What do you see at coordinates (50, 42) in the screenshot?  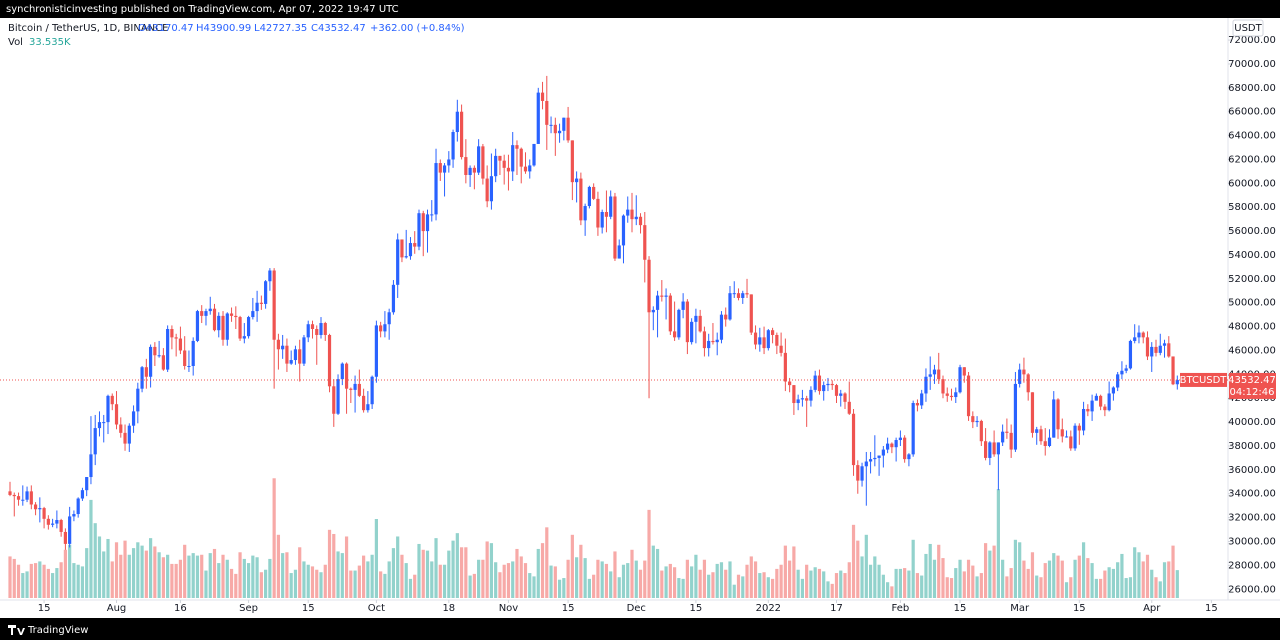 I see `volume-value: 33.535K` at bounding box center [50, 42].